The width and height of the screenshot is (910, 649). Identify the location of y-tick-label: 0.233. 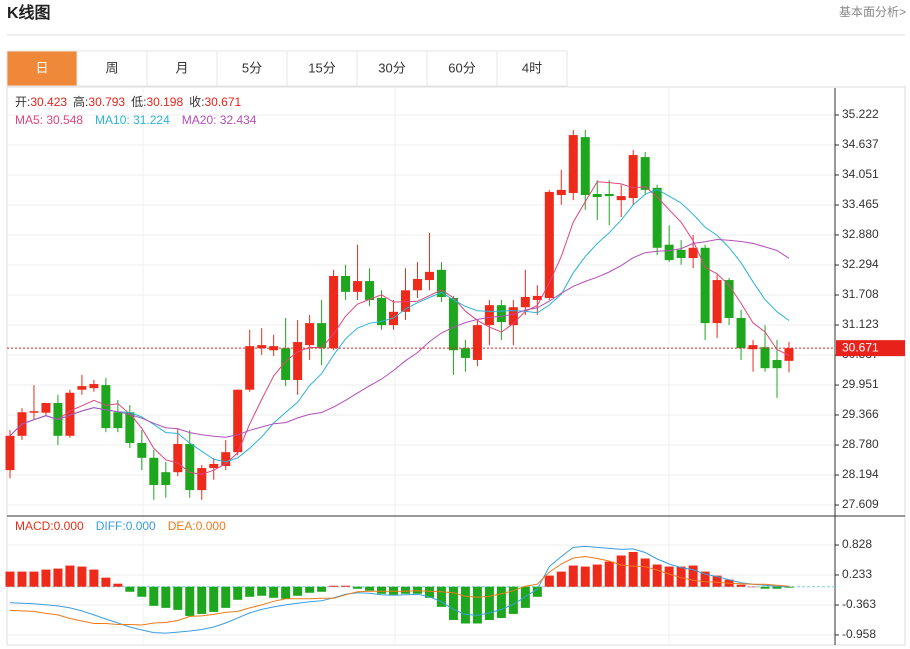
(857, 574).